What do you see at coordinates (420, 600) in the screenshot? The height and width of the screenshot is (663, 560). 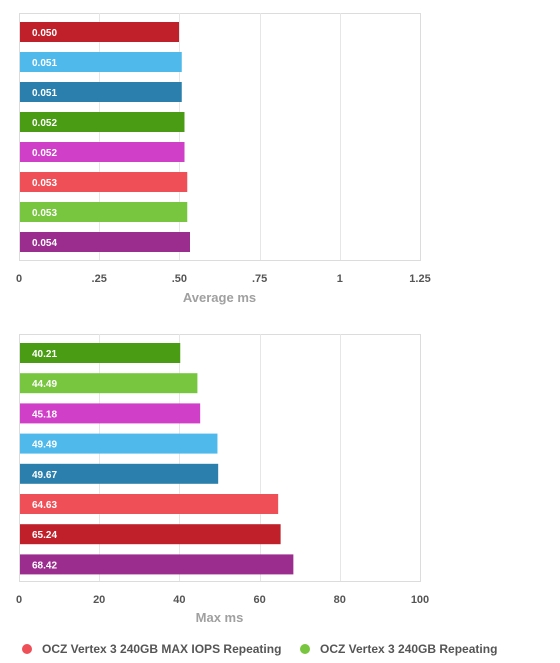 I see `max-tick-label: 100` at bounding box center [420, 600].